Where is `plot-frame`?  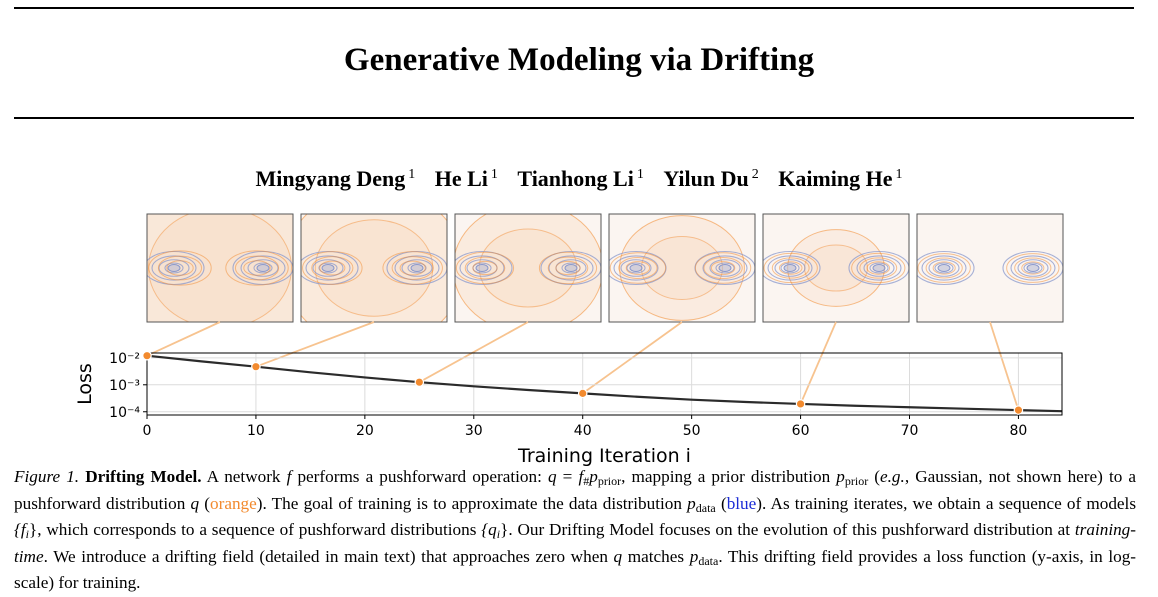 plot-frame is located at coordinates (604, 384).